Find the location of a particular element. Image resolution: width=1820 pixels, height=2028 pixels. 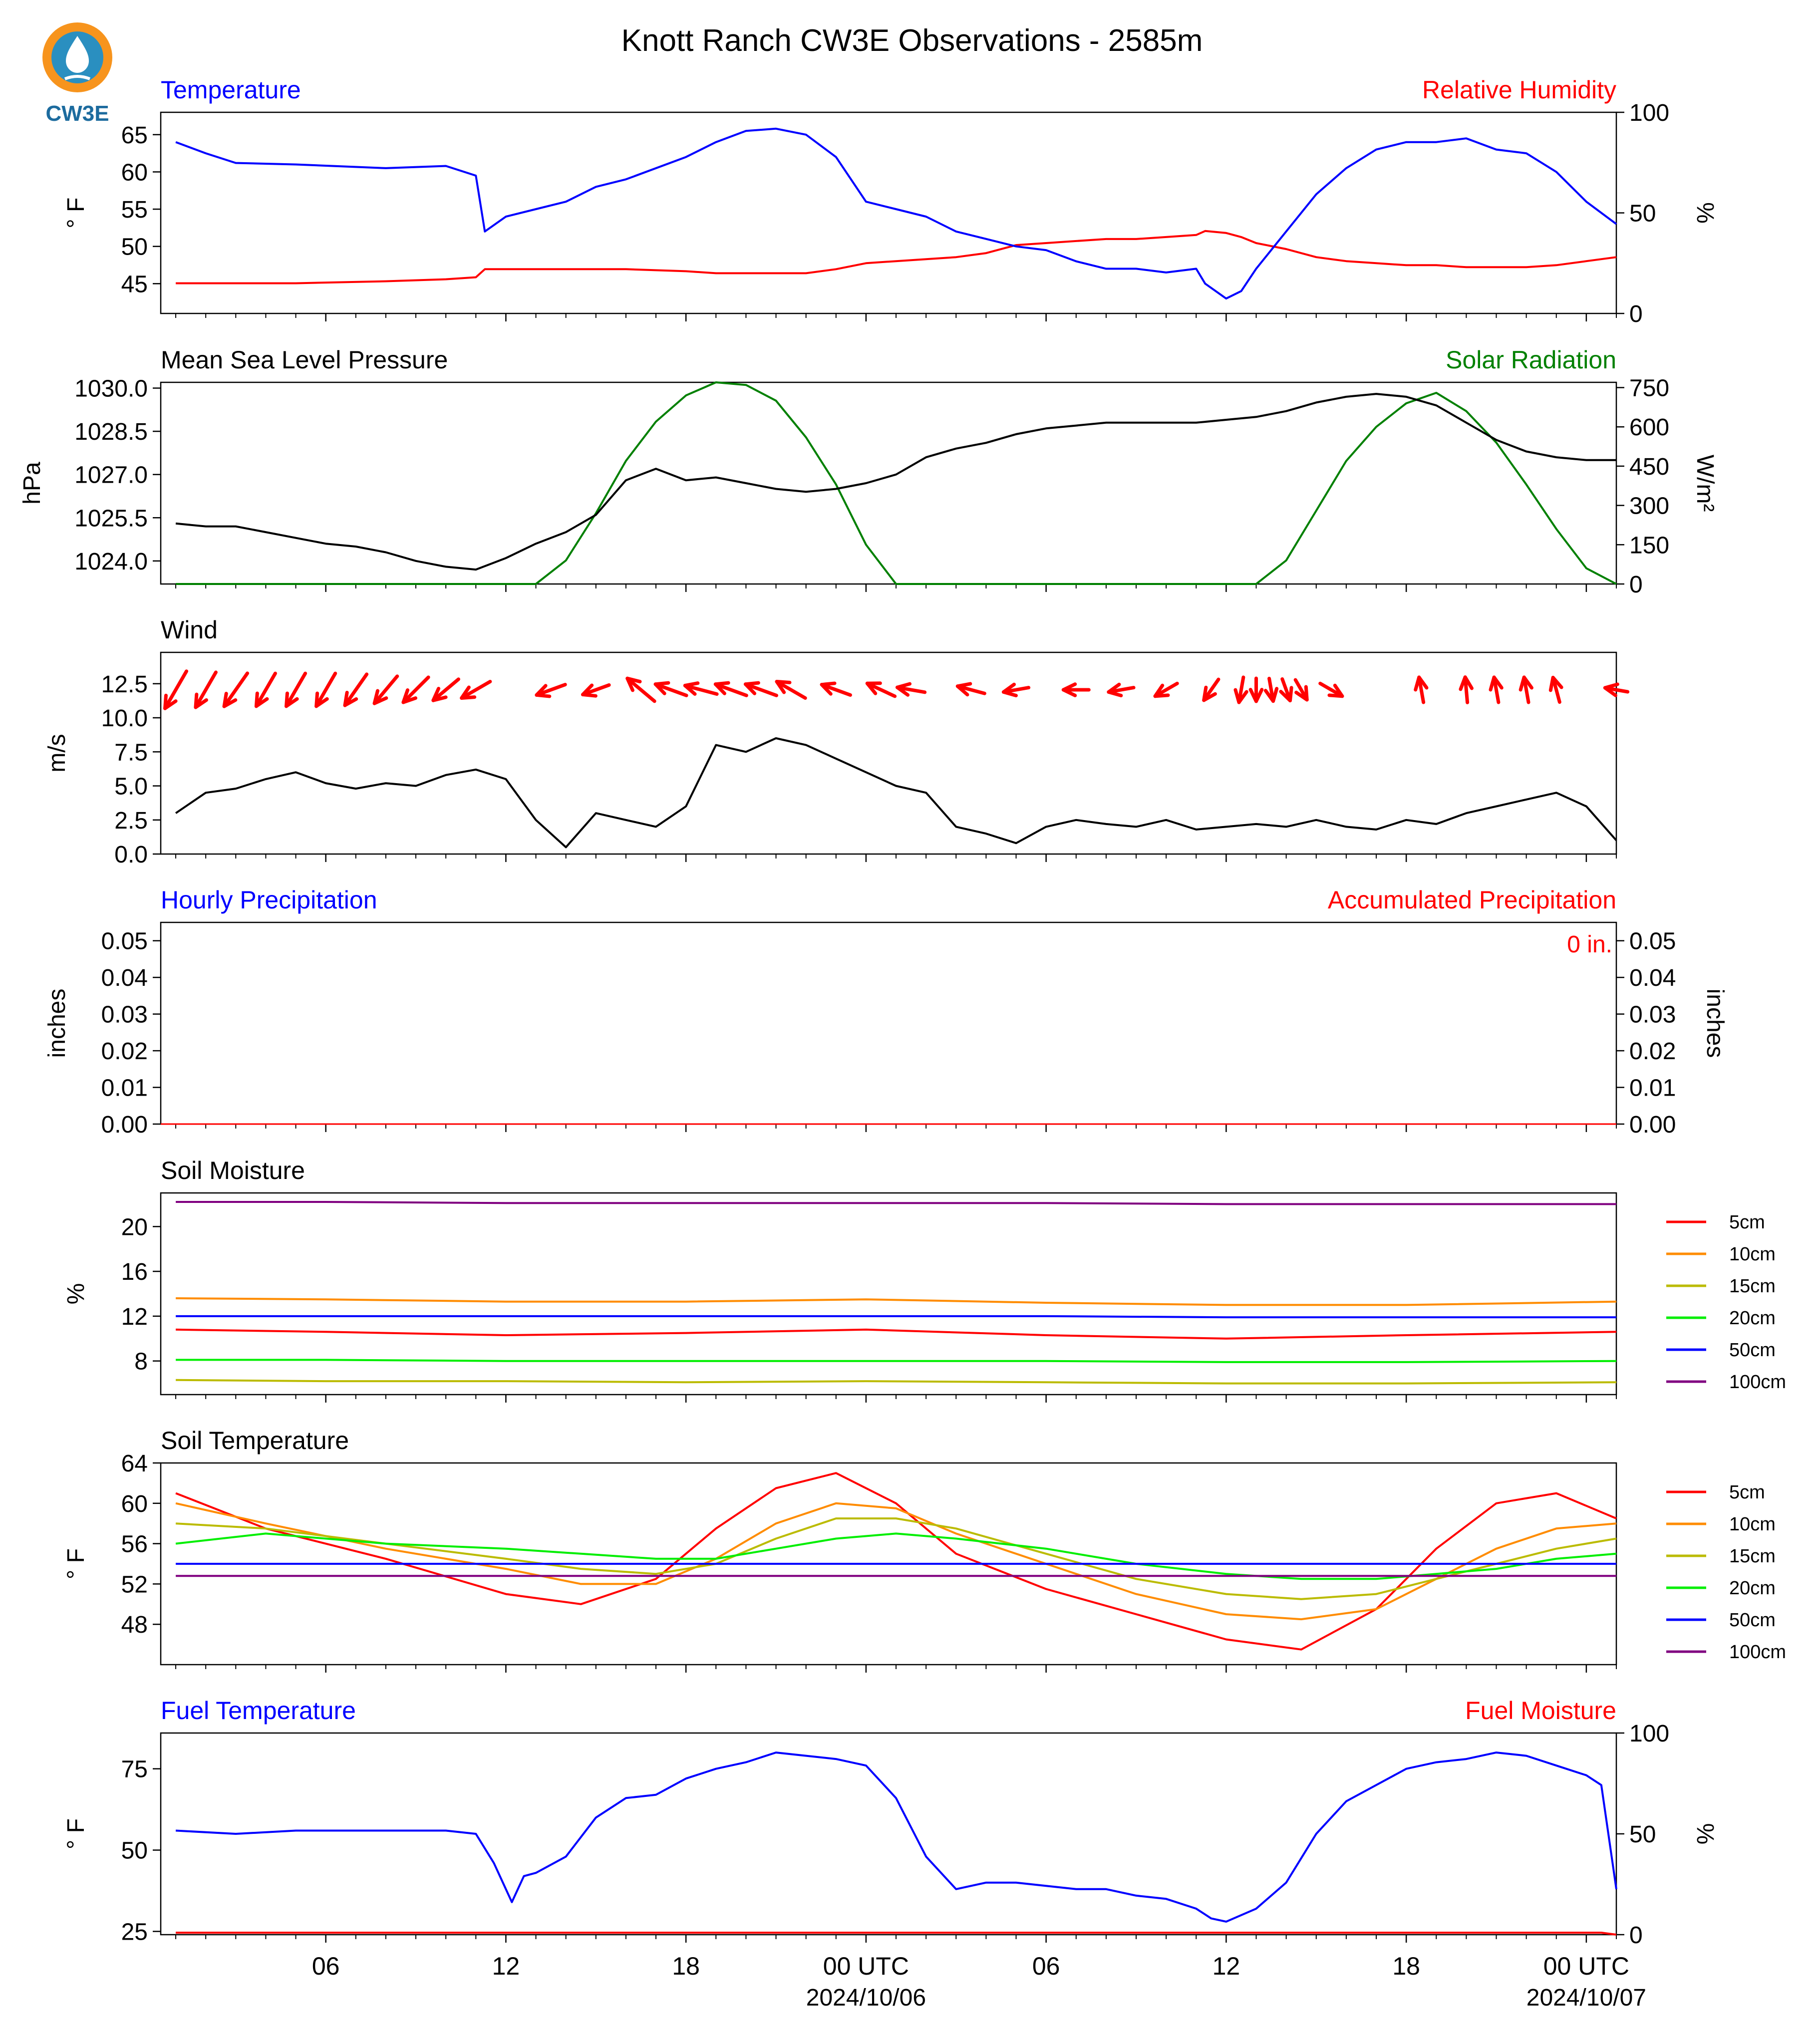

panel-title-left: Mean Sea Level Pressure is located at coordinates (304, 360).